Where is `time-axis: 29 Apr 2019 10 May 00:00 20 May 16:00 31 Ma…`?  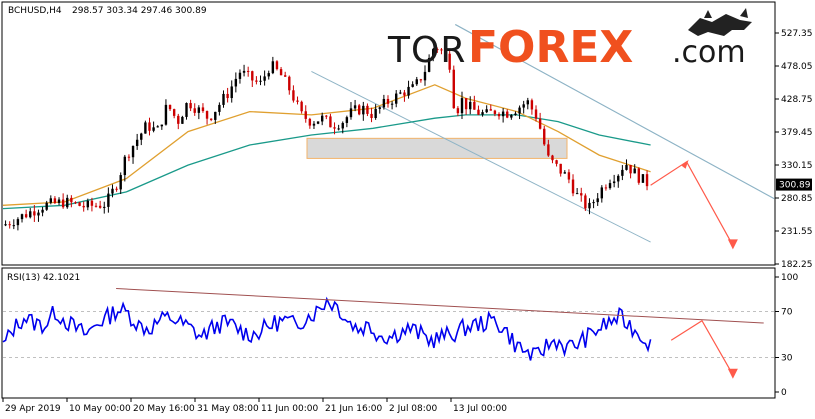 time-axis: 29 Apr 2019 10 May 00:00 20 May 16:00 31 Ma… is located at coordinates (254, 406).